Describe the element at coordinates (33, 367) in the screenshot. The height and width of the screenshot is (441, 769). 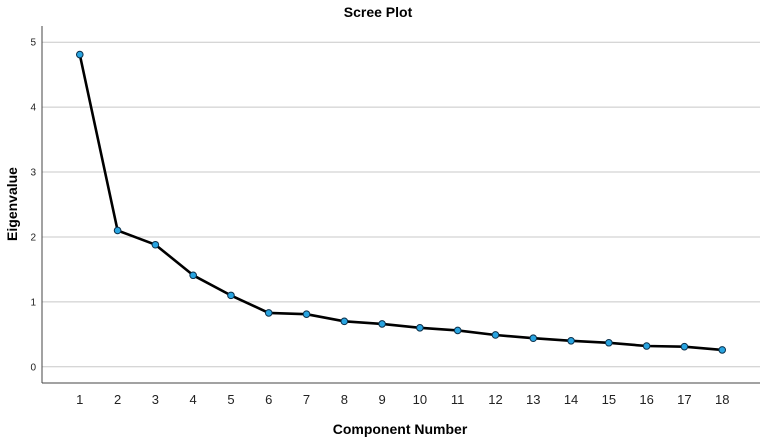
I see `y-tick-label: 0` at that location.